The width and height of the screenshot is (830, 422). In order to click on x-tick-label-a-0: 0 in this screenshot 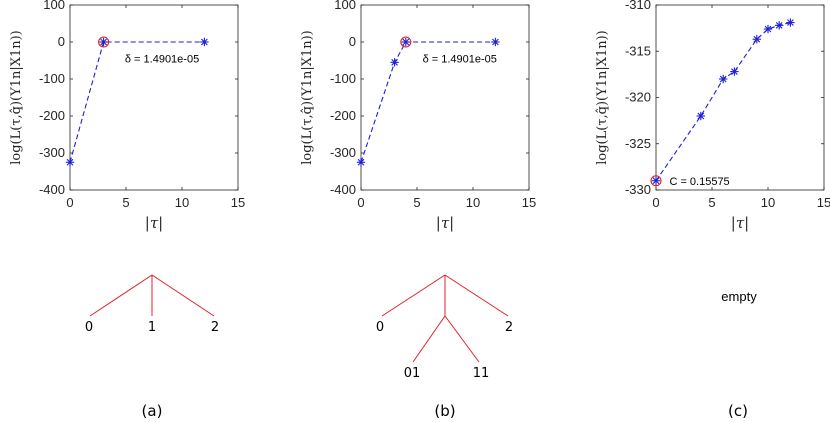, I will do `click(69, 202)`.